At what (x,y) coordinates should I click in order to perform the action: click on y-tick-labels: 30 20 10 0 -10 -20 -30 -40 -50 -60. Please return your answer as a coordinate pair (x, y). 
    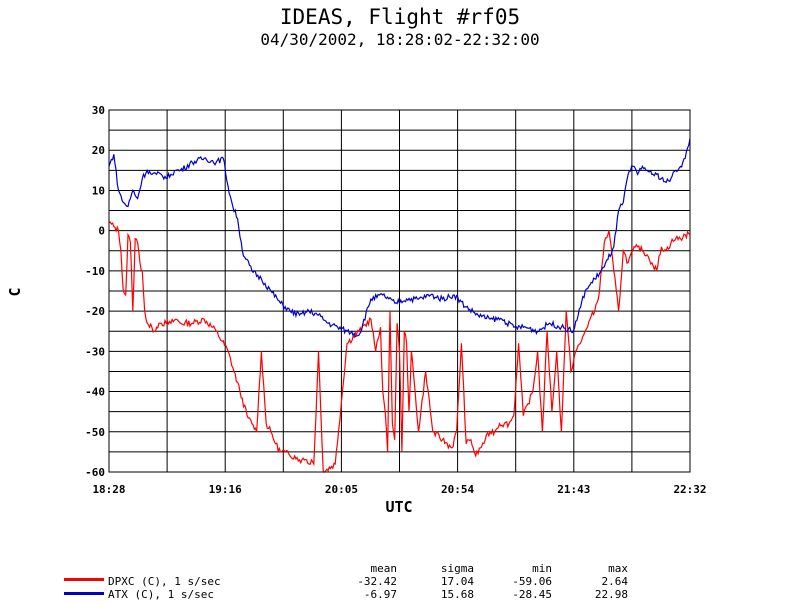
    Looking at the image, I should click on (95, 291).